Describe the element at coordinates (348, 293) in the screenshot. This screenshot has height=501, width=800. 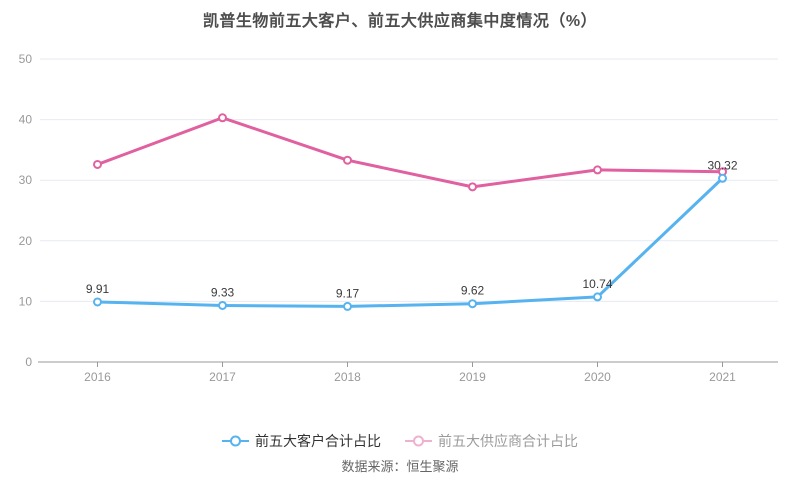
I see `data-label: 9.17` at that location.